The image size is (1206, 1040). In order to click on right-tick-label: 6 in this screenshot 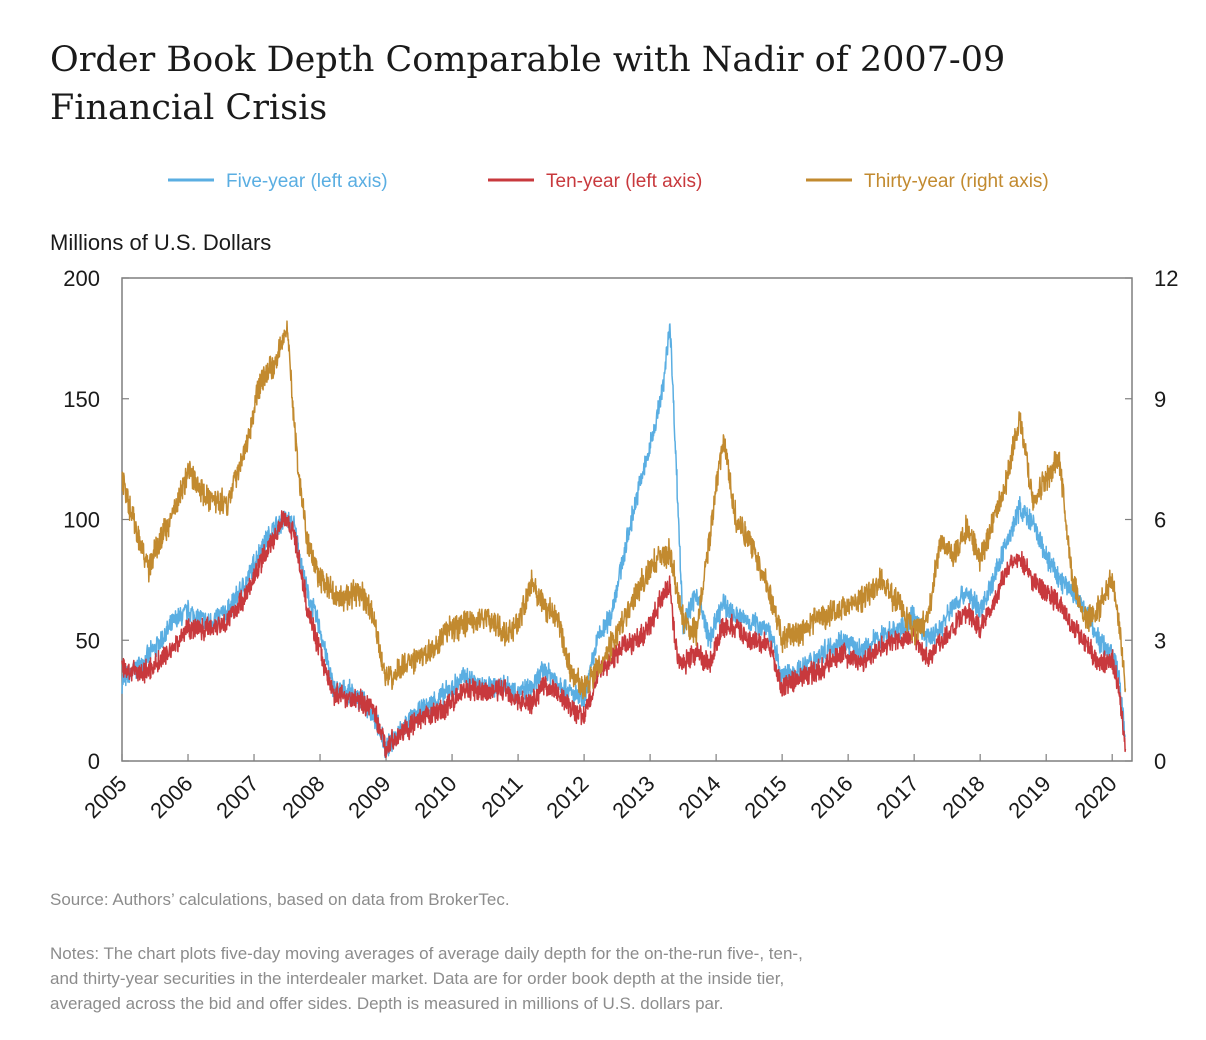, I will do `click(1160, 520)`.